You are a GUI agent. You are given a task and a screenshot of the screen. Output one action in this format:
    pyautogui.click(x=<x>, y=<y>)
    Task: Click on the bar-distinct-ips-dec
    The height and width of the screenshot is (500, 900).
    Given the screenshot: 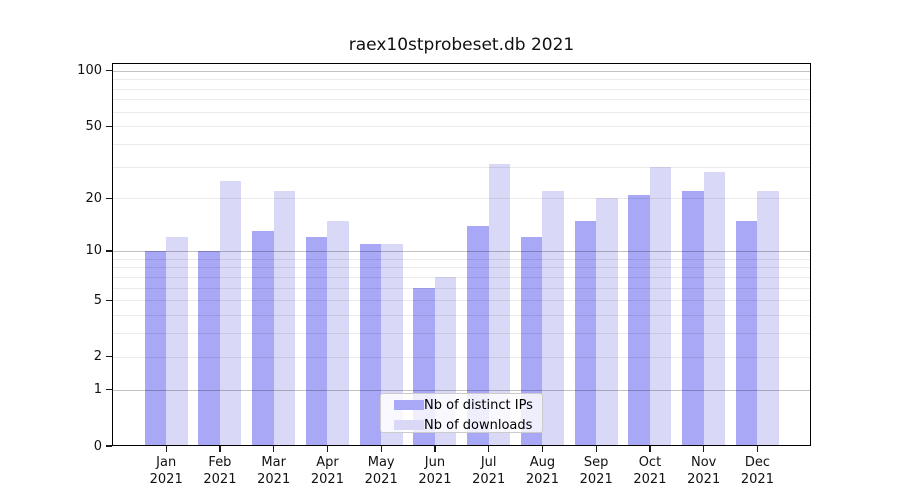 What is the action you would take?
    pyautogui.click(x=746, y=333)
    